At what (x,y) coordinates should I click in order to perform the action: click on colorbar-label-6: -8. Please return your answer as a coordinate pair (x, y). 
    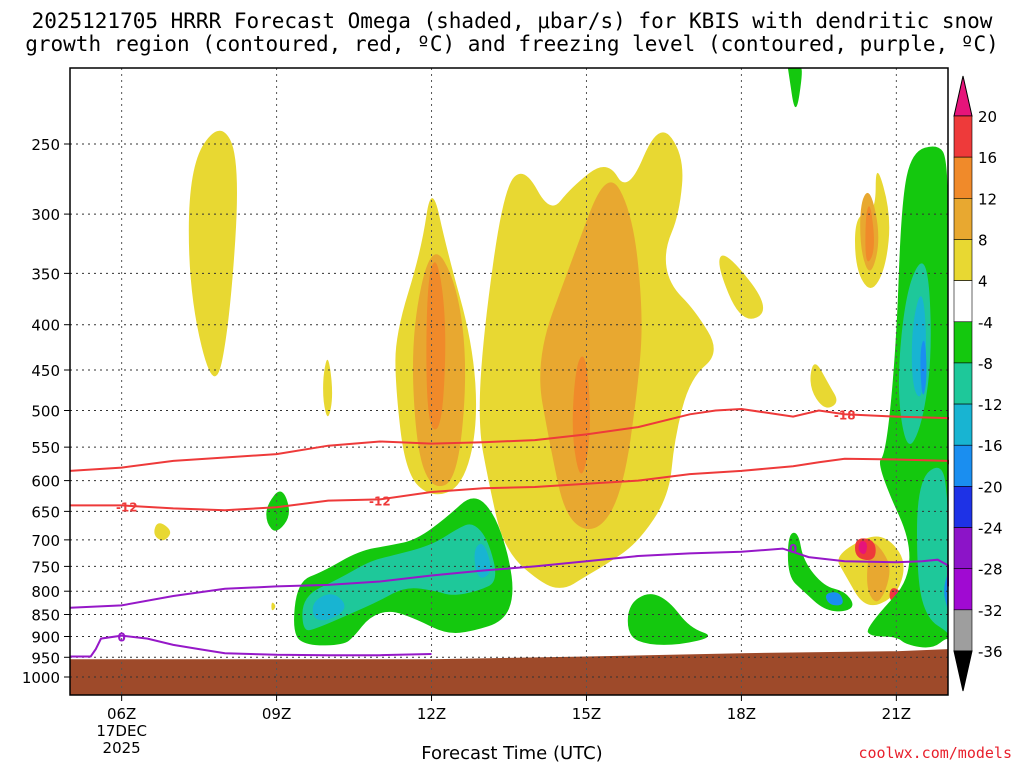
    Looking at the image, I should click on (985, 364).